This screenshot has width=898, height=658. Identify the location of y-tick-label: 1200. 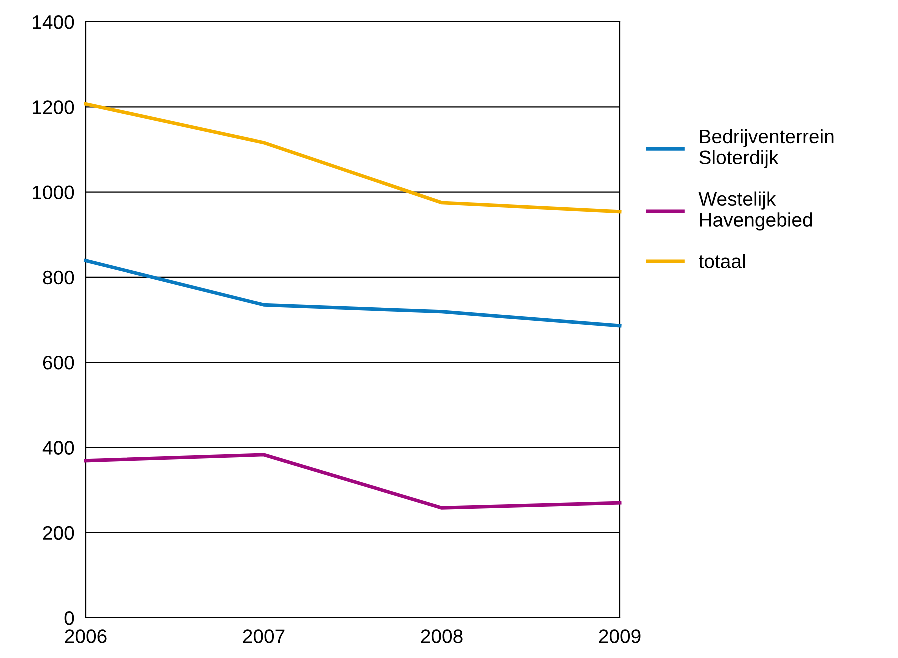
(53, 107).